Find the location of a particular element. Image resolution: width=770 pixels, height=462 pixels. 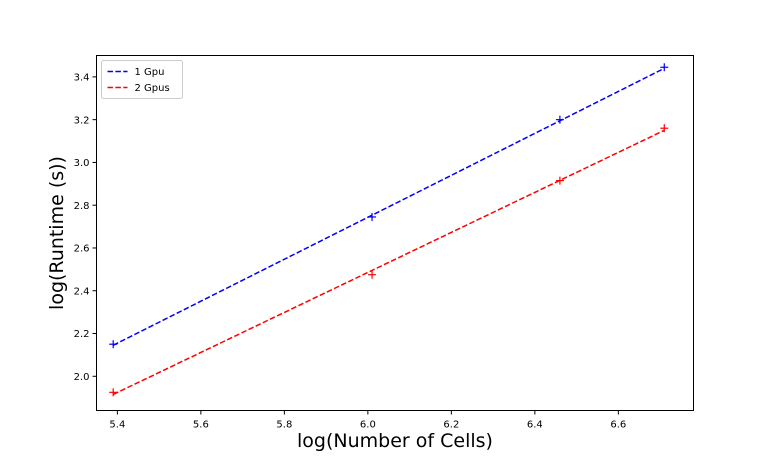

x-tick-label: 6.4 is located at coordinates (535, 425).